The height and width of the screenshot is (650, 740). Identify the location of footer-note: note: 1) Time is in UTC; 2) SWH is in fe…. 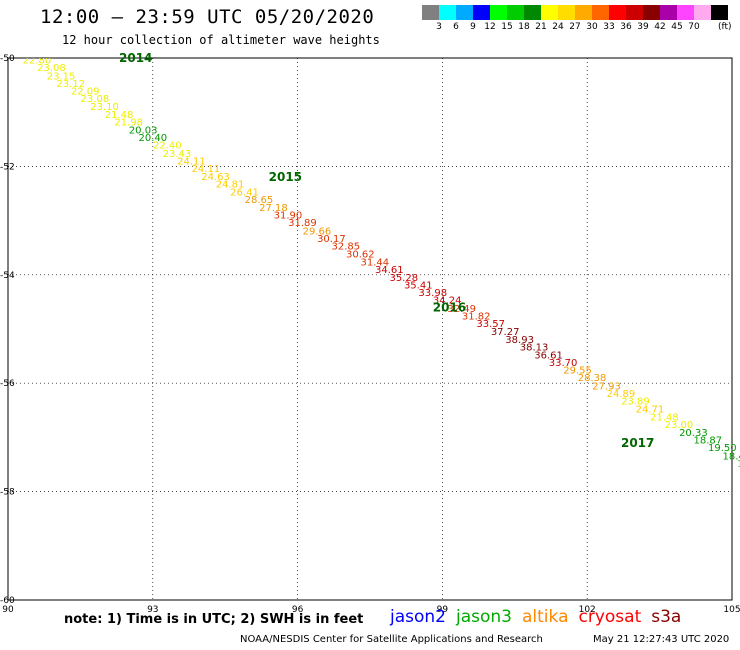
(214, 619).